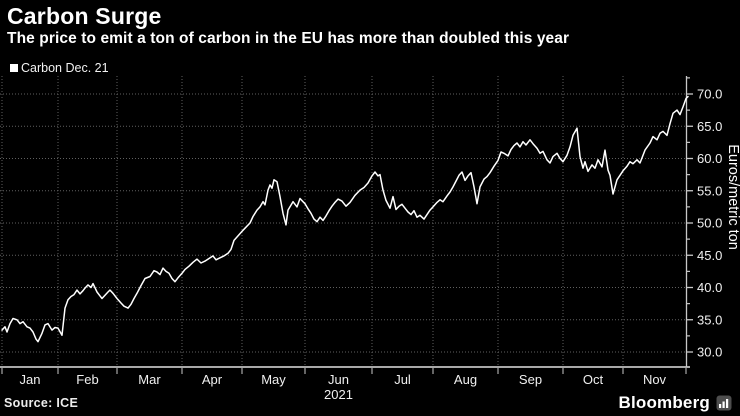 The image size is (740, 416). What do you see at coordinates (709, 255) in the screenshot?
I see `svg-text: 45.0` at bounding box center [709, 255].